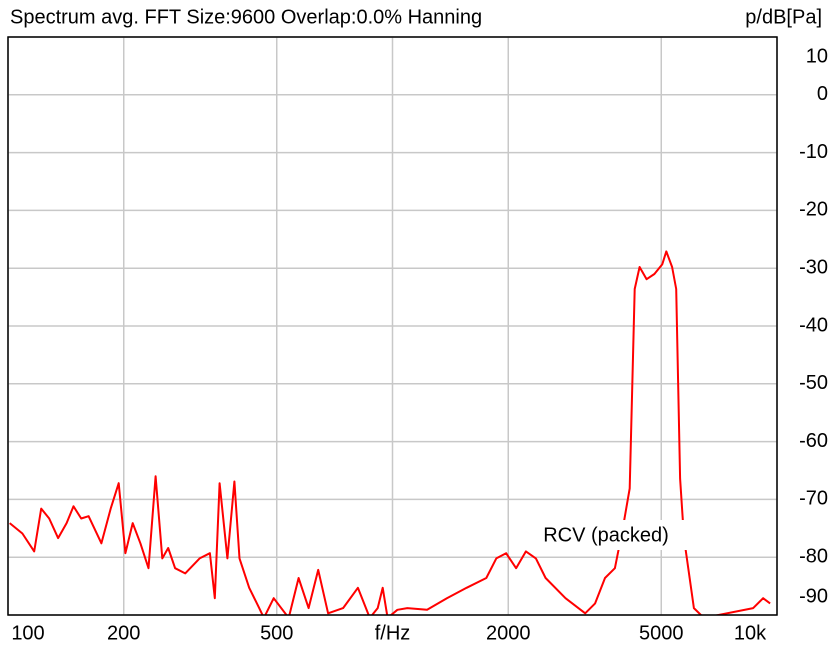 This screenshot has width=831, height=650. Describe the element at coordinates (813, 556) in the screenshot. I see `y-tick-label: -80` at that location.